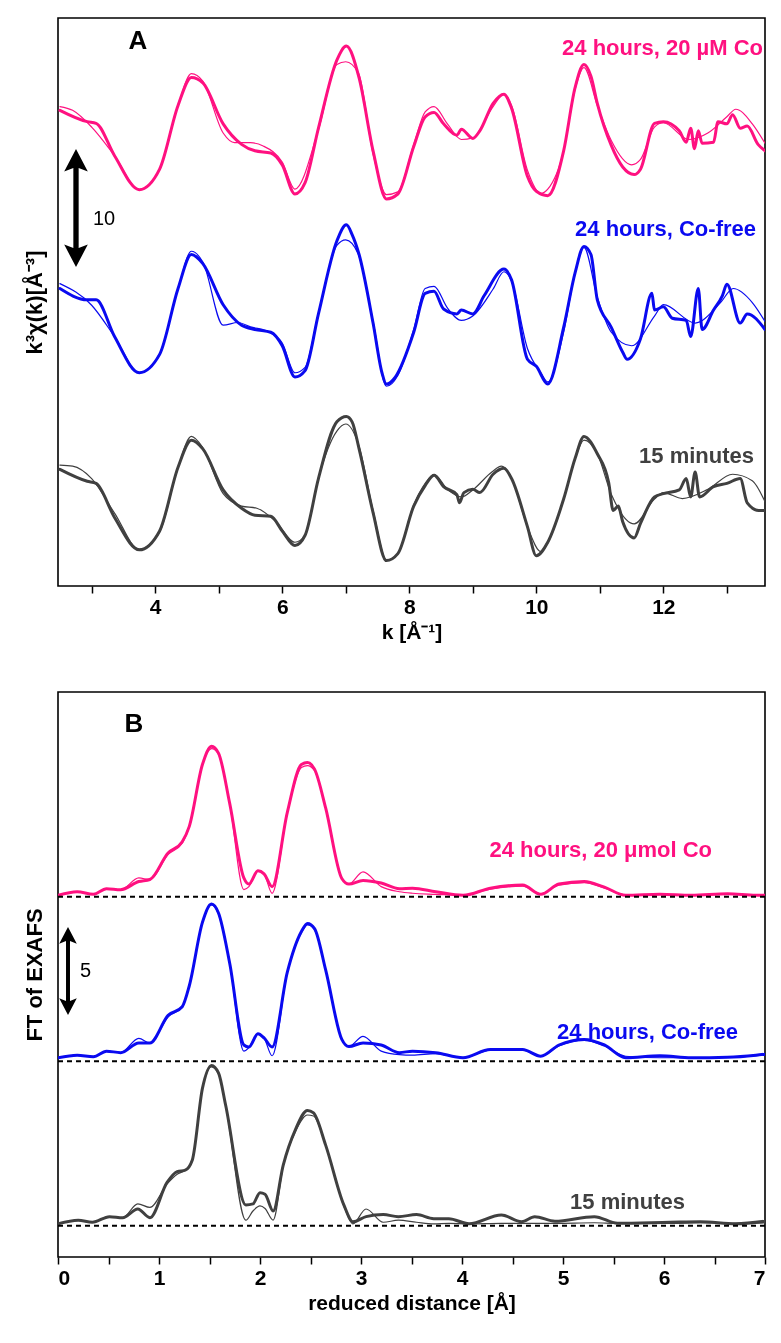 The width and height of the screenshot is (781, 1343). What do you see at coordinates (361, 1277) in the screenshot?
I see `x-tick-label: 3` at bounding box center [361, 1277].